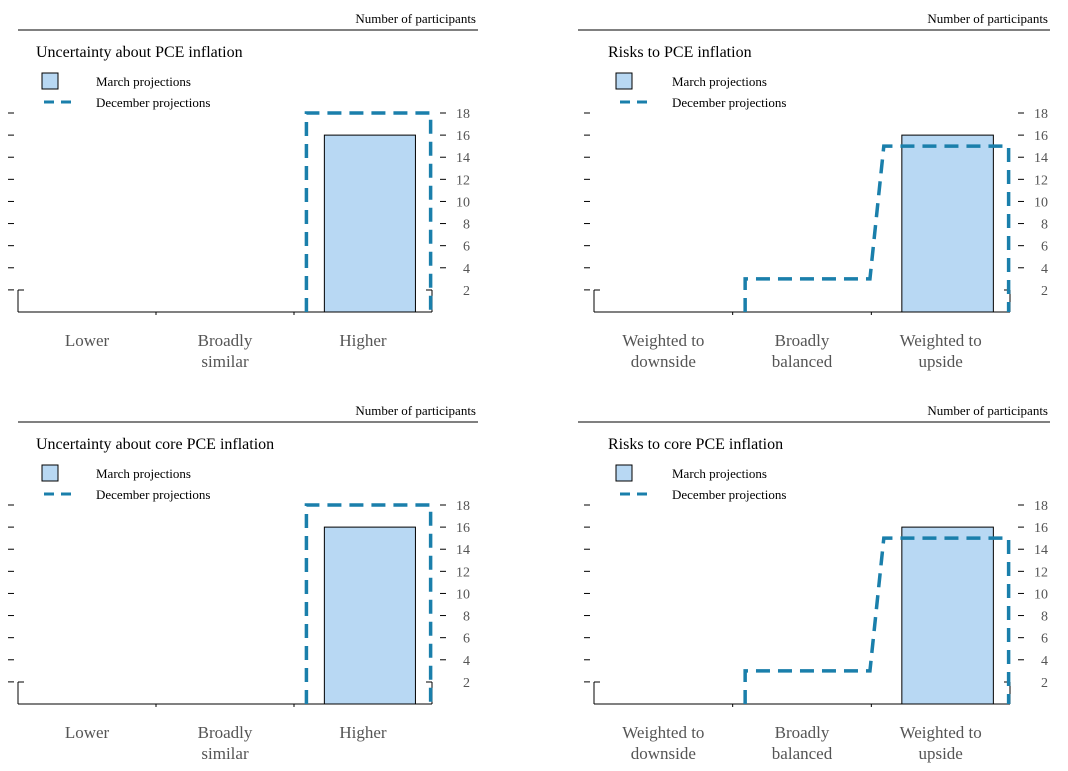 This screenshot has width=1068, height=771. What do you see at coordinates (680, 52) in the screenshot?
I see `chart-title: Risks to PCE inflation` at bounding box center [680, 52].